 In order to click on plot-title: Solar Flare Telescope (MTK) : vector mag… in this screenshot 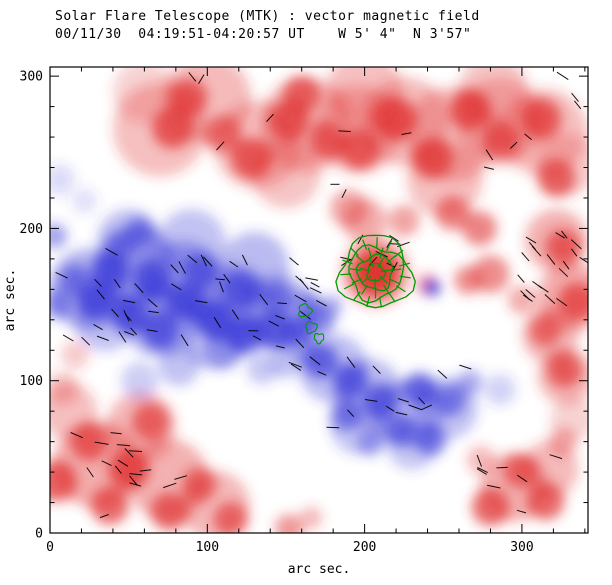, I will do `click(267, 16)`.